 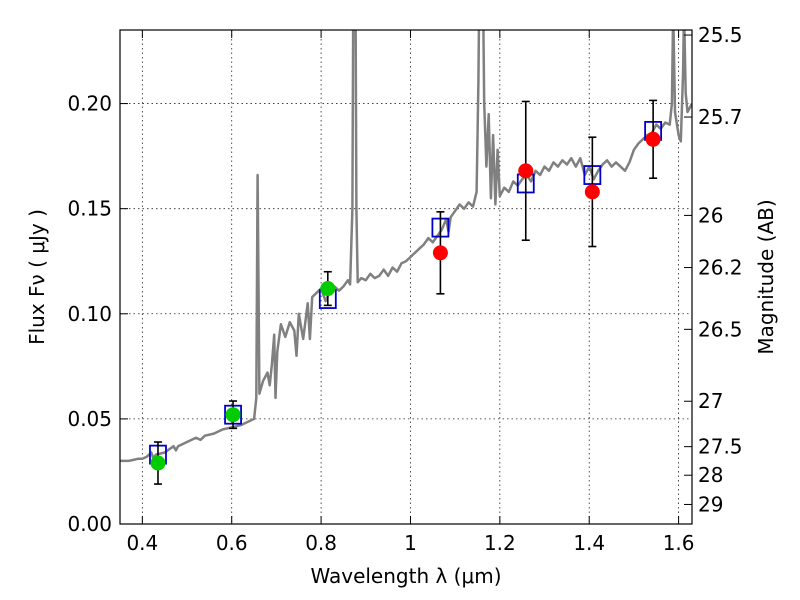 I want to click on x-tick-label: 0.6, so click(x=232, y=543).